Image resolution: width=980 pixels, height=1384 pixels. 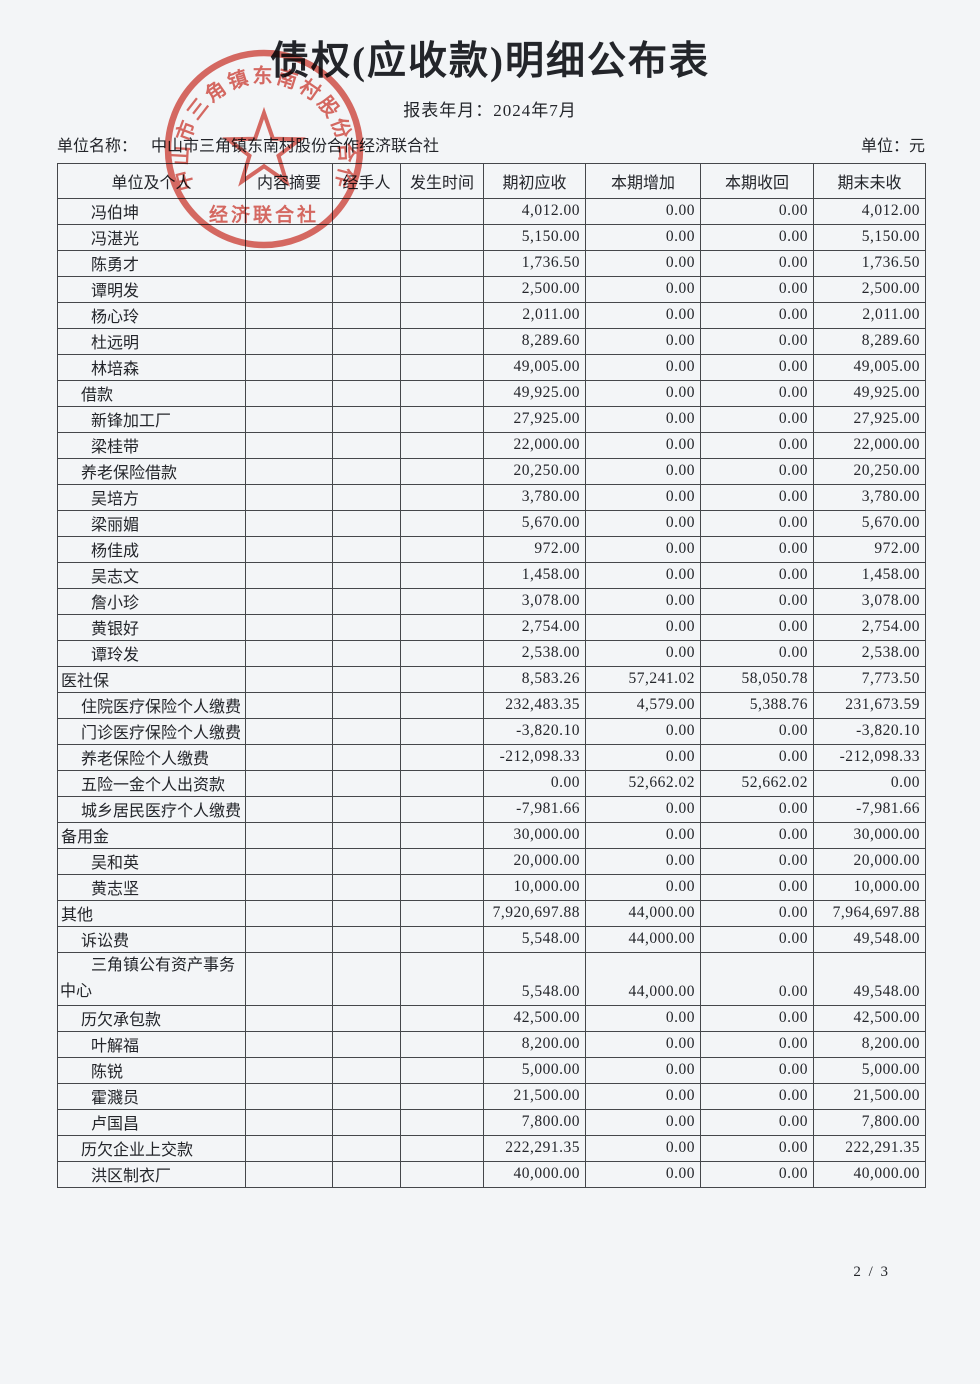 I want to click on entity-name-cell: 卢国昌, so click(x=151, y=1122).